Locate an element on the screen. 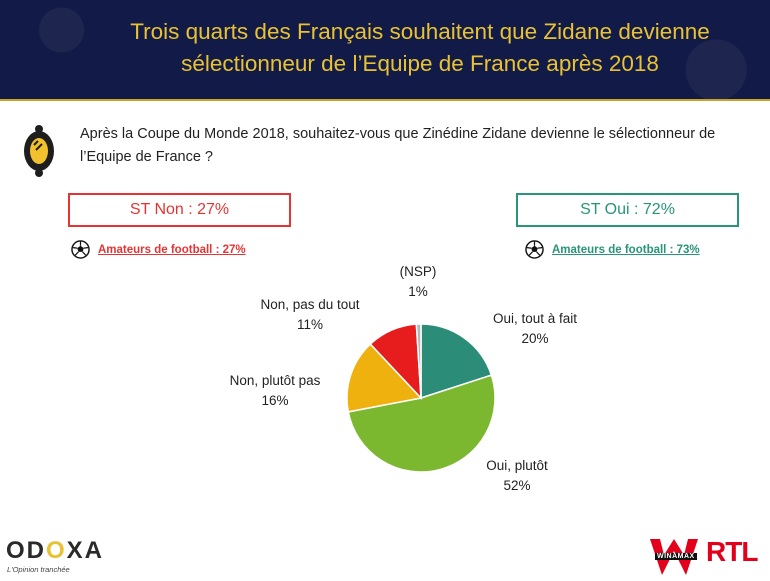 This screenshot has width=770, height=581. fans-oui-label: Amateurs de football : 73% is located at coordinates (626, 249).